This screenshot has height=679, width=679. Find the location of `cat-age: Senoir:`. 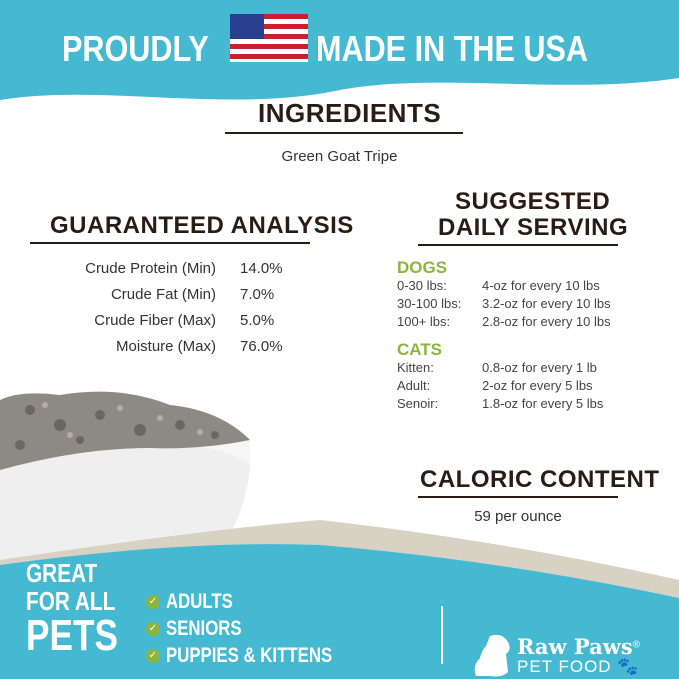

cat-age: Senoir: is located at coordinates (418, 403).